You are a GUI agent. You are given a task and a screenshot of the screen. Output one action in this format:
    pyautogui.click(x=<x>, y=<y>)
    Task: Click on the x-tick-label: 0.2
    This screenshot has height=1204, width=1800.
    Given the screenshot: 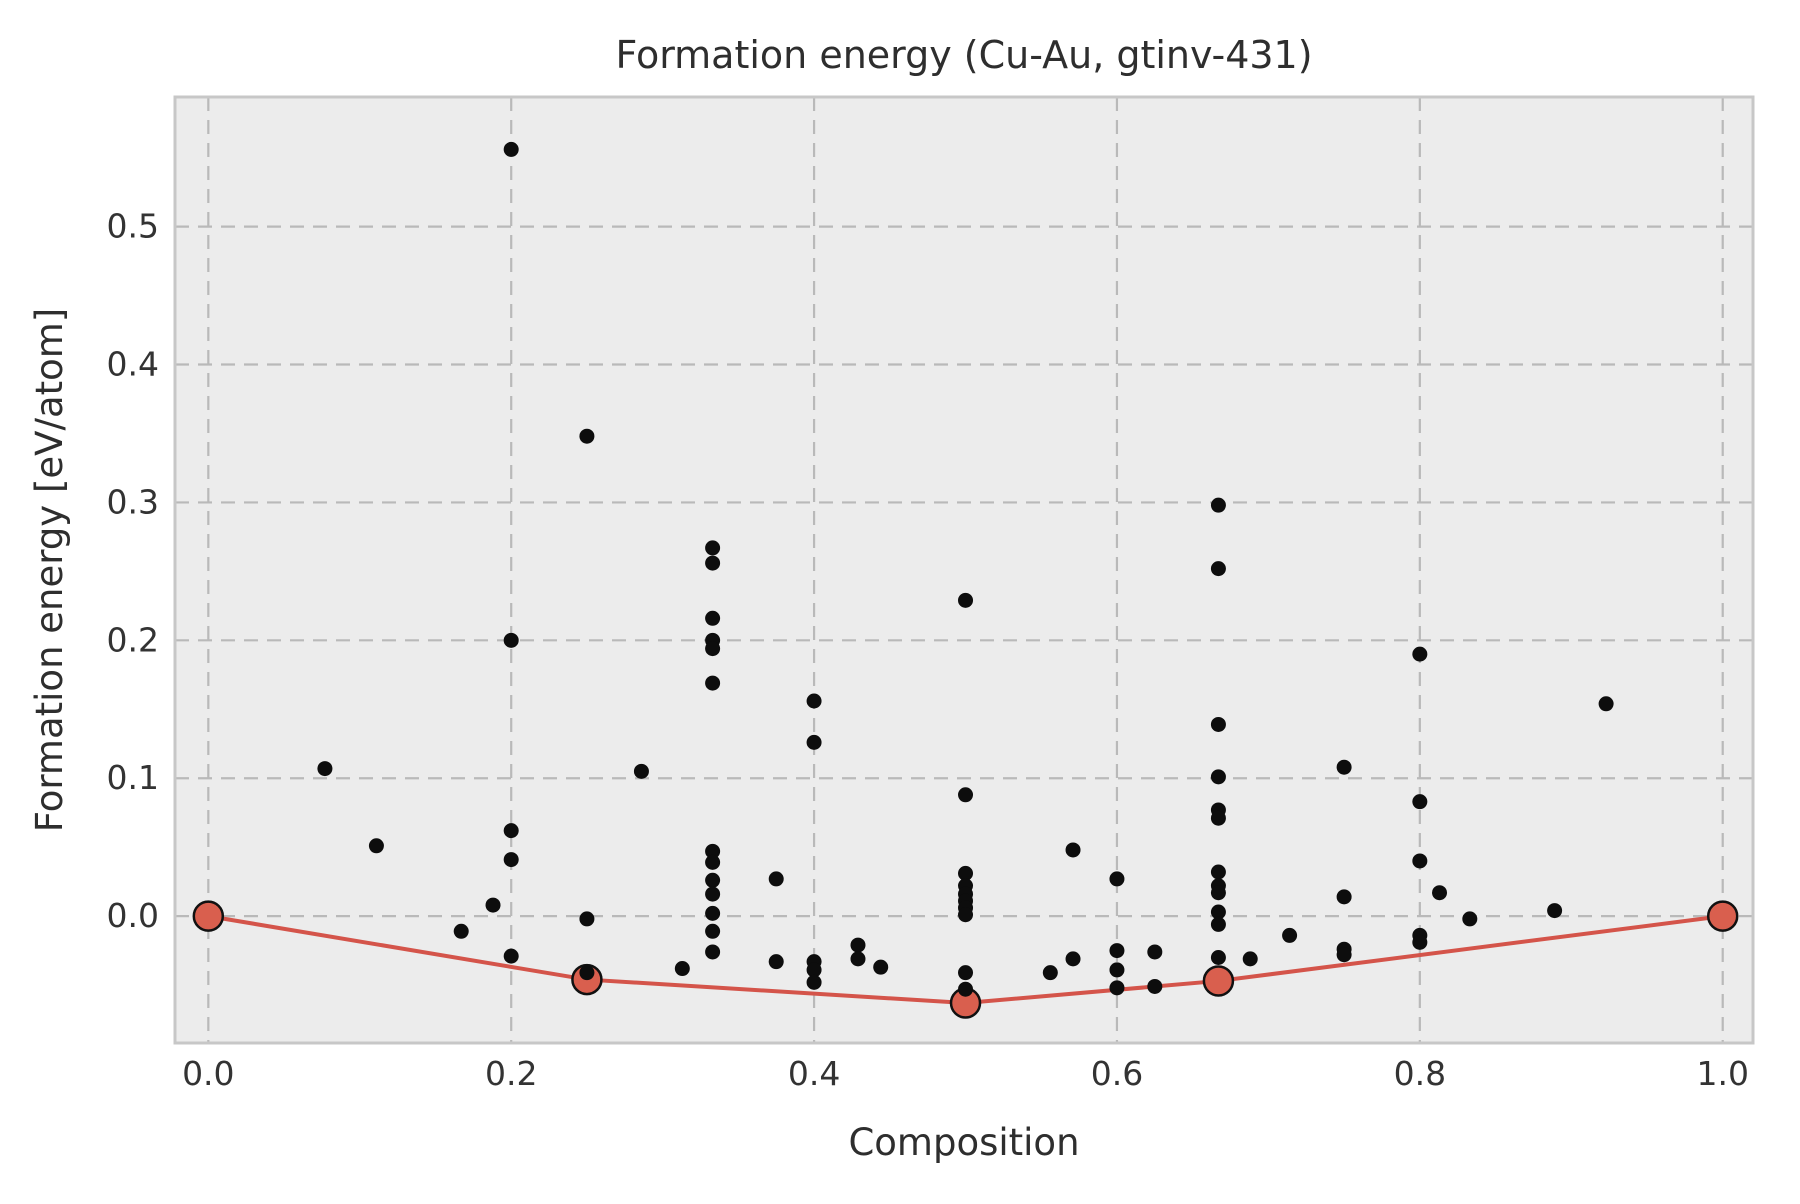 What is the action you would take?
    pyautogui.click(x=511, y=1073)
    